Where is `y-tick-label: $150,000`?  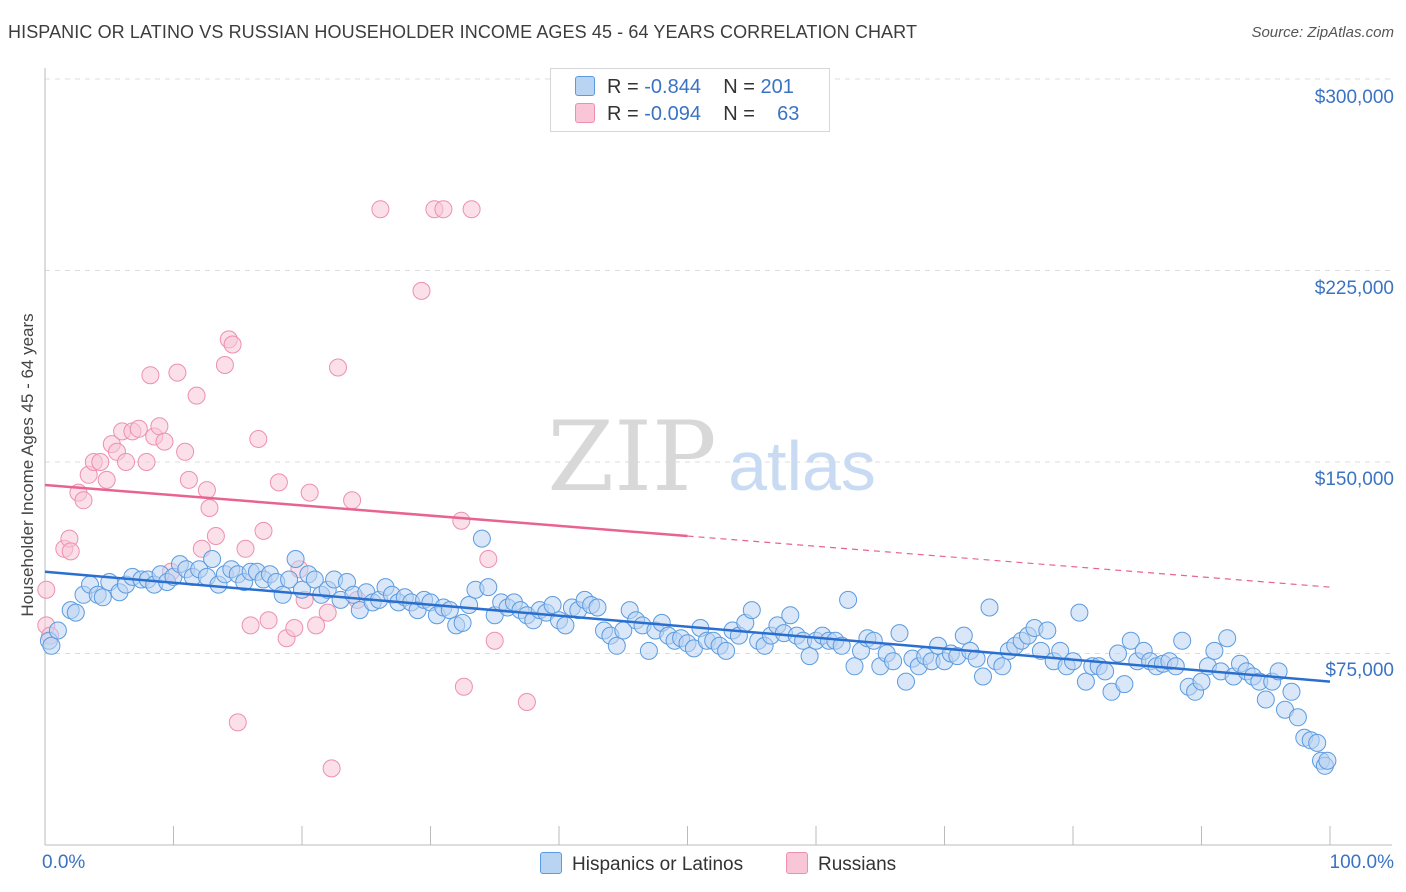 y-tick-label: $150,000 is located at coordinates (1354, 479).